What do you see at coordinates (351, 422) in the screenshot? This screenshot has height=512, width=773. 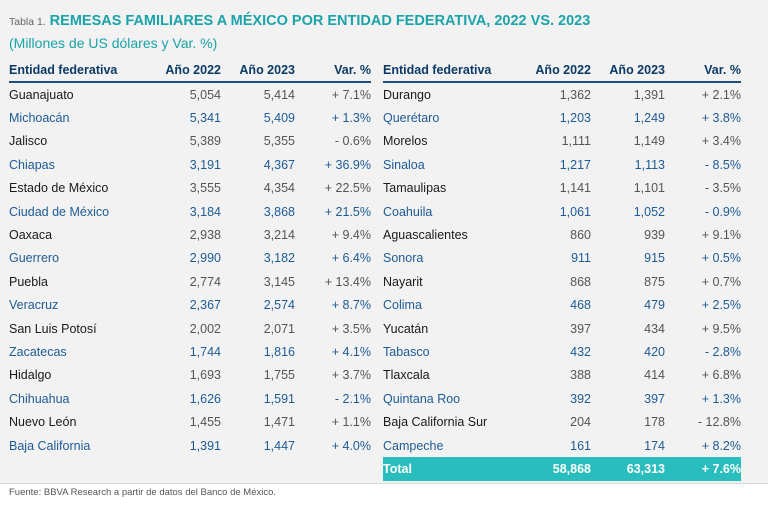 I see `cell-var: + 1.1%` at bounding box center [351, 422].